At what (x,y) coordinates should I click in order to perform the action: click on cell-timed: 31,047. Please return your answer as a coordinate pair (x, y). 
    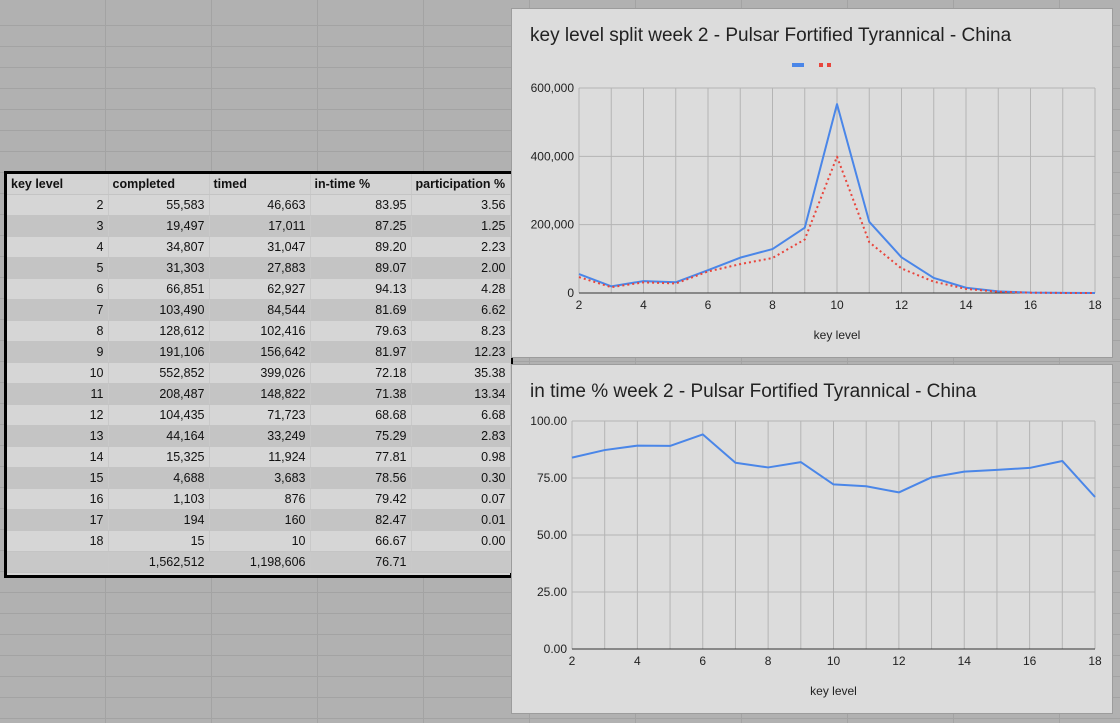
    Looking at the image, I should click on (260, 247).